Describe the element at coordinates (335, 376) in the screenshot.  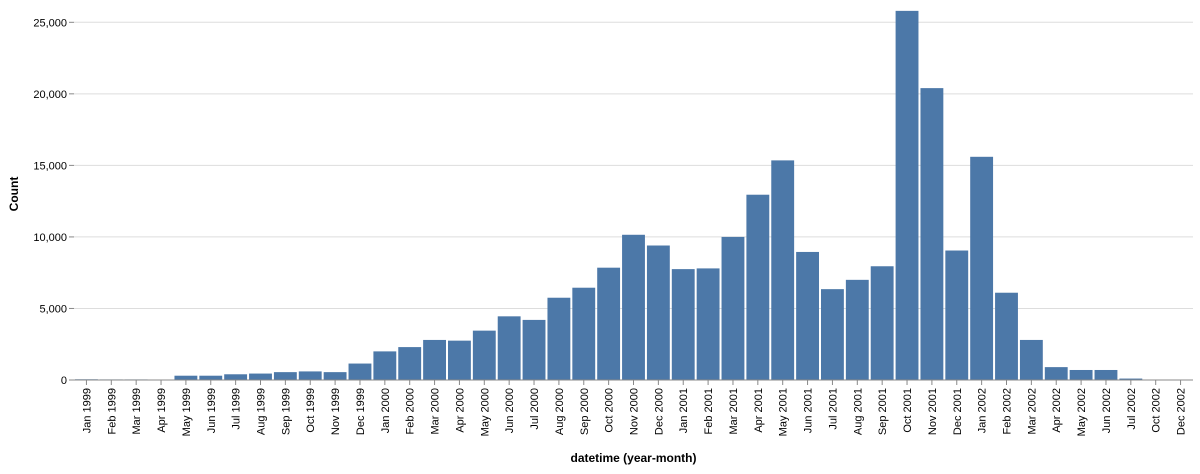
I see `bar-nov-1999` at that location.